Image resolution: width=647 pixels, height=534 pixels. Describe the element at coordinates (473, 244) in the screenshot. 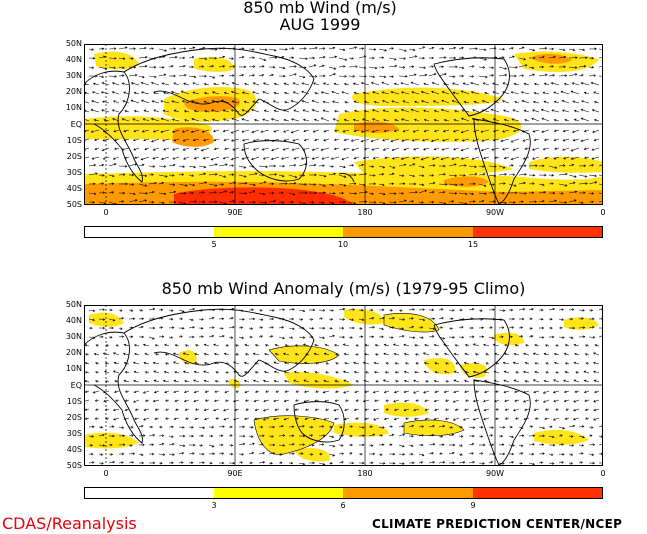

I see `top-colorbar-label-15: 15` at that location.